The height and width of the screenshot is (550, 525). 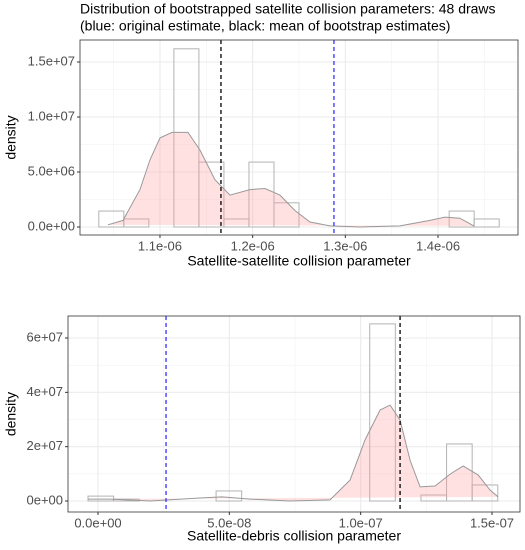 I want to click on y-tick-label: 1.5e+07, so click(x=51, y=60).